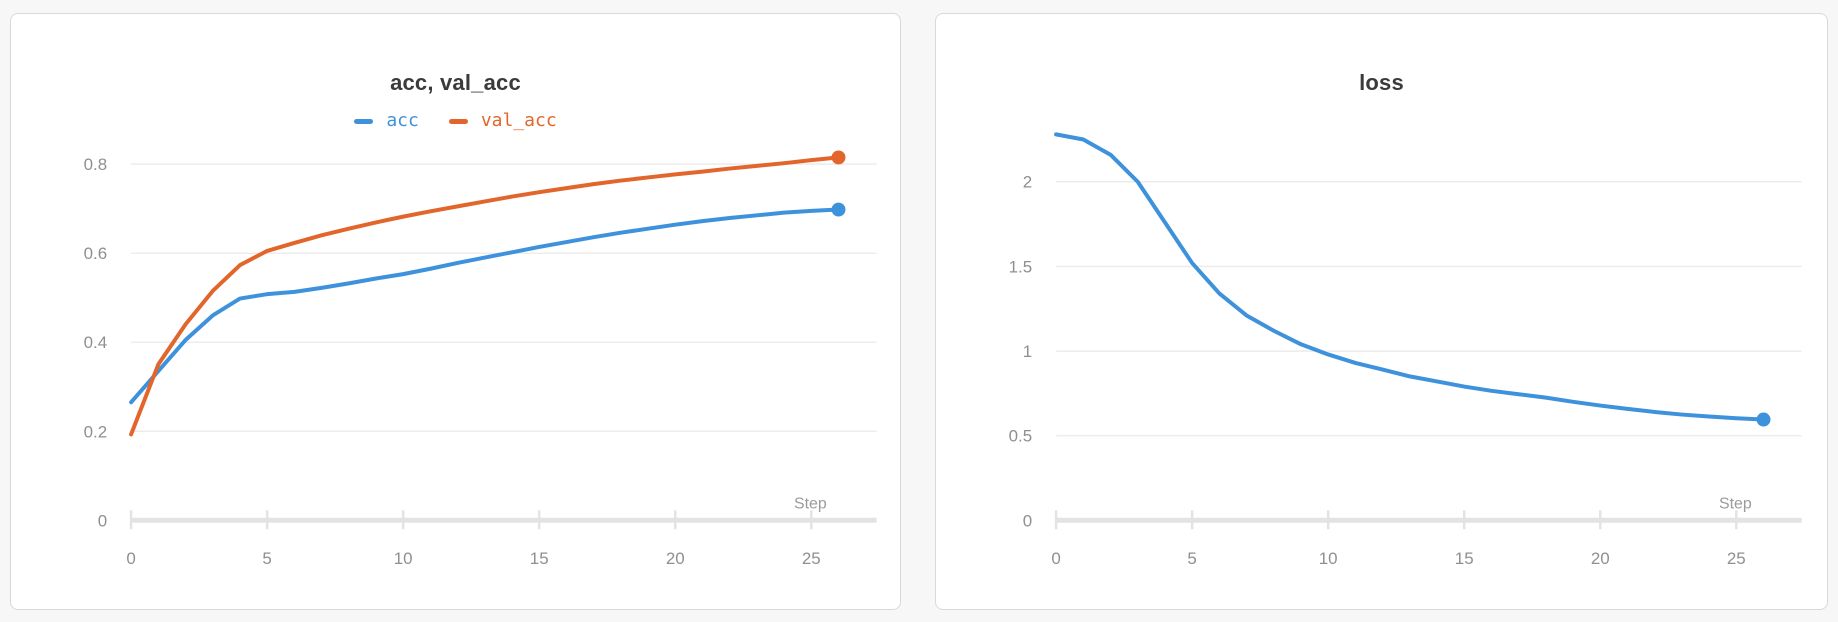 This screenshot has height=622, width=1838. What do you see at coordinates (96, 431) in the screenshot?
I see `y-tick-label: 0.2` at bounding box center [96, 431].